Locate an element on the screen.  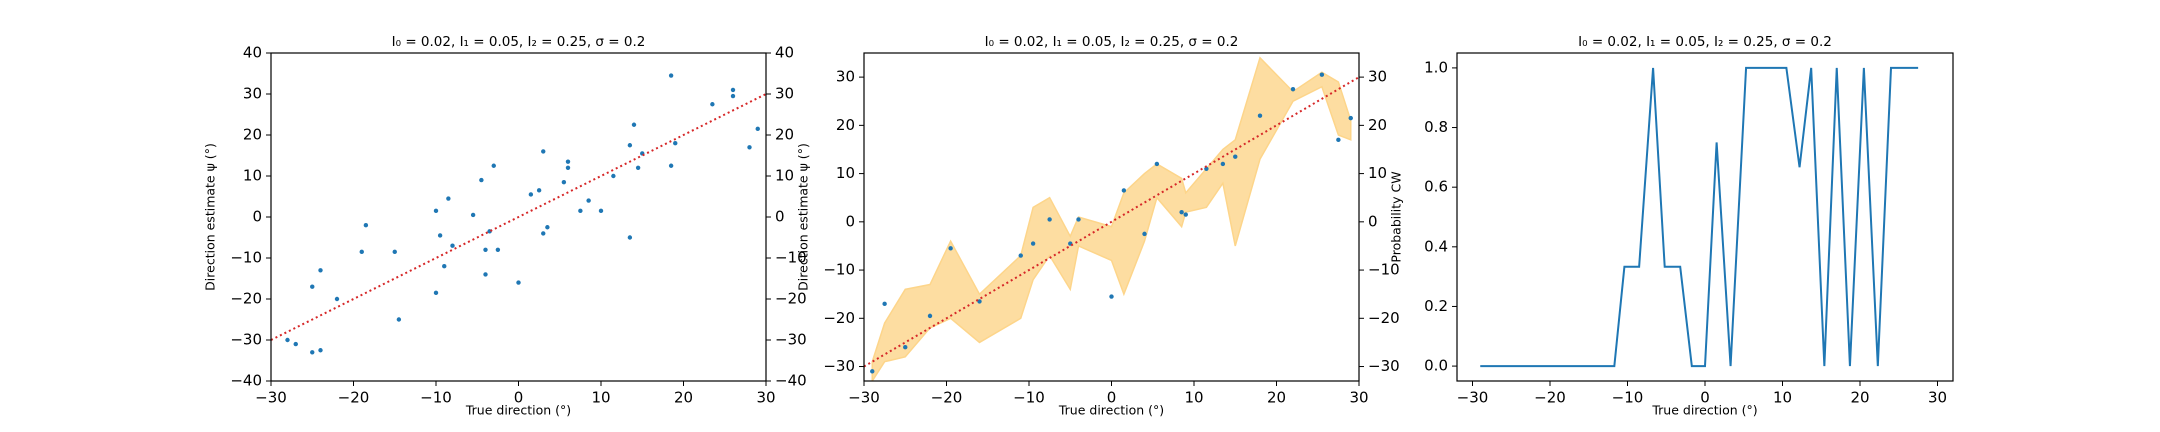
y2-tick-label: 40 is located at coordinates (784, 53).